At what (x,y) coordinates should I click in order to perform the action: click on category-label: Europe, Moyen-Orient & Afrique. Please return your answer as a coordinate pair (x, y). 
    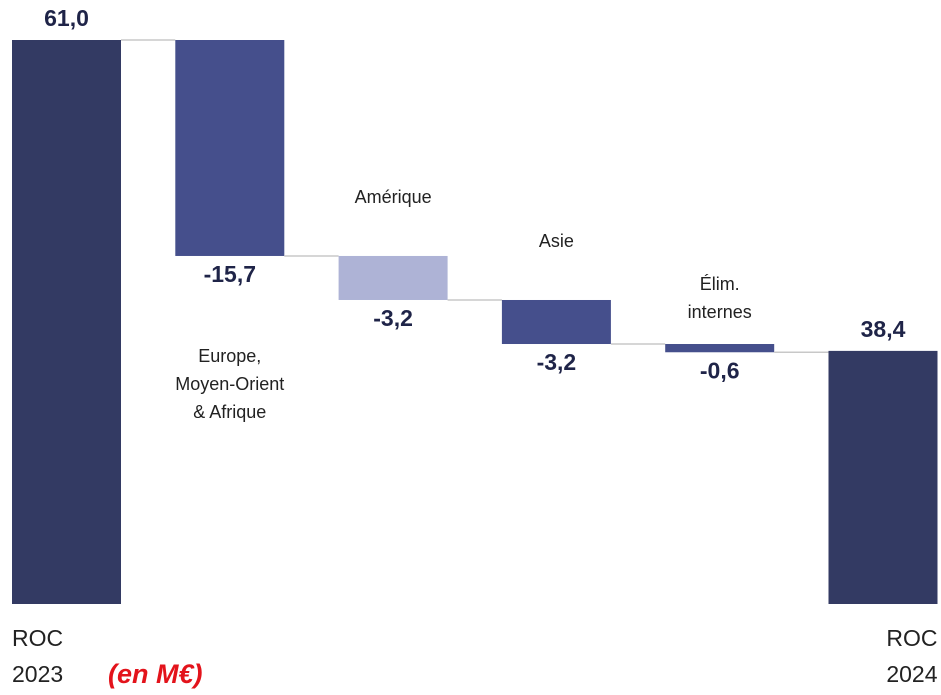
    Looking at the image, I should click on (229, 384).